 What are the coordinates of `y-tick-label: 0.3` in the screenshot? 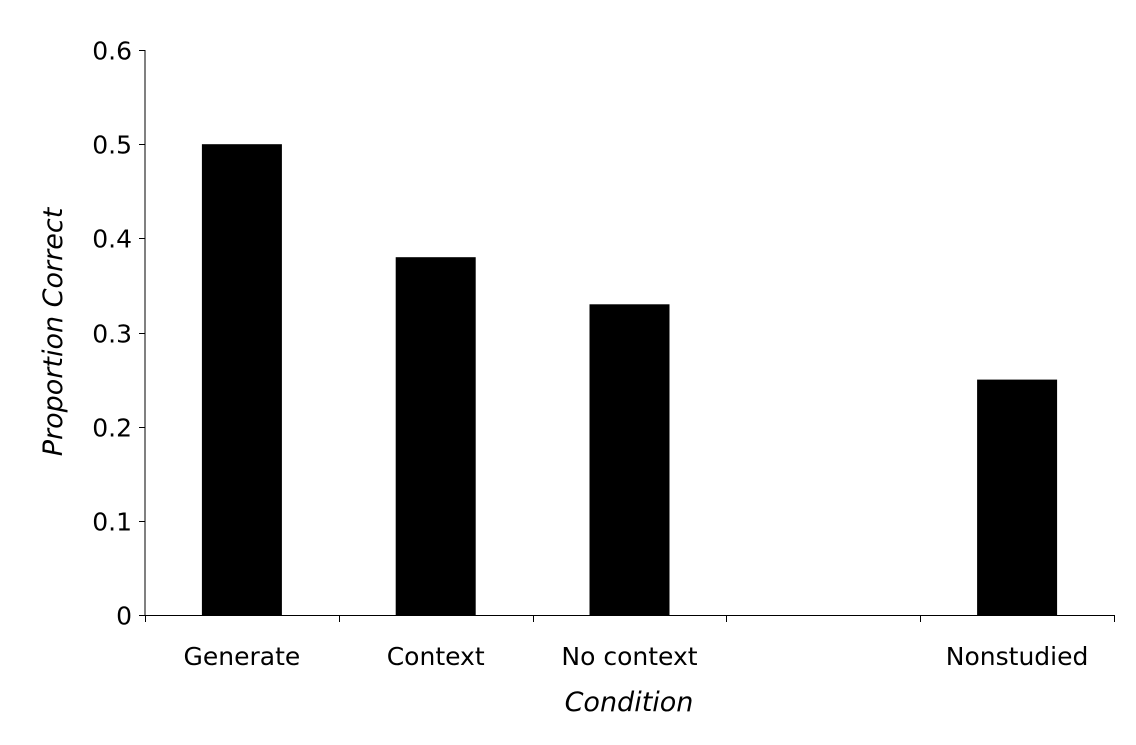 It's located at (112, 334).